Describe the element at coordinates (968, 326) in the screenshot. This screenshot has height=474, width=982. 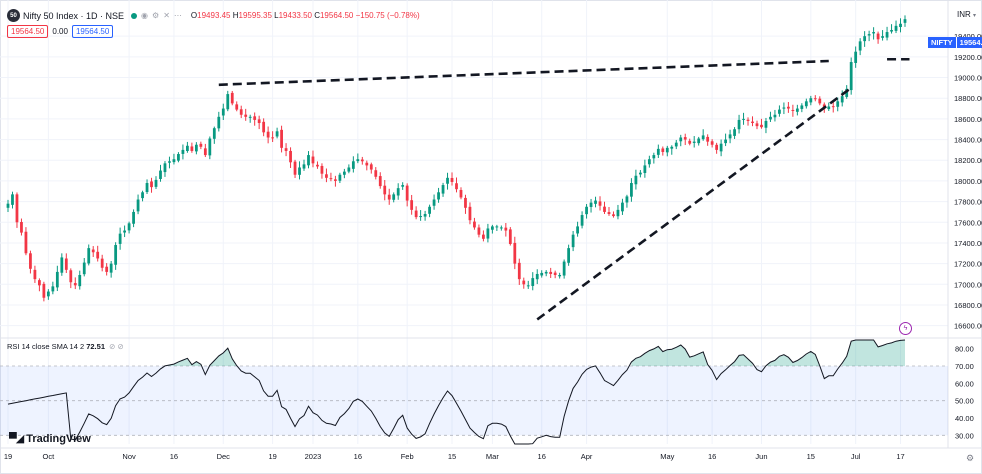
I see `price-tick-label: 16600.00` at that location.